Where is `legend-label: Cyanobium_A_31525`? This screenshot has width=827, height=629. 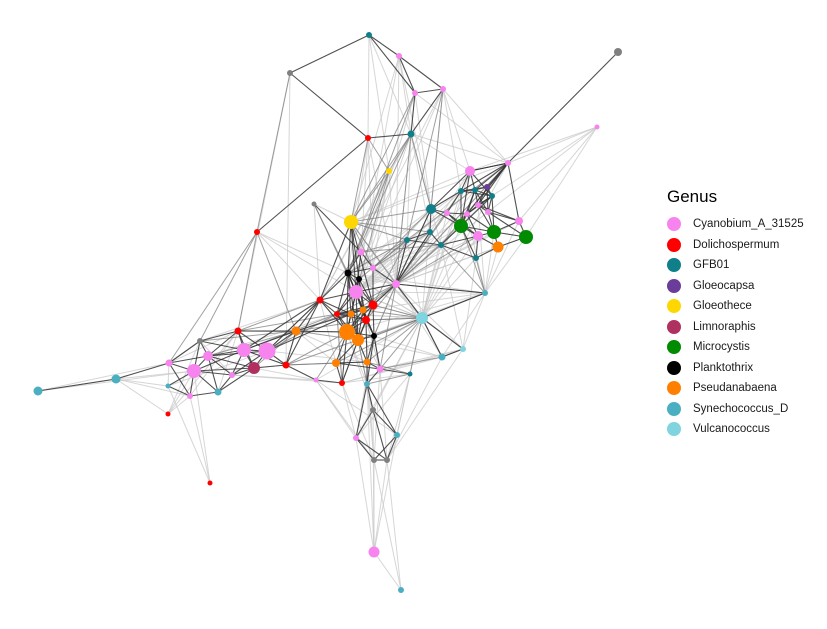 legend-label: Cyanobium_A_31525 is located at coordinates (748, 224).